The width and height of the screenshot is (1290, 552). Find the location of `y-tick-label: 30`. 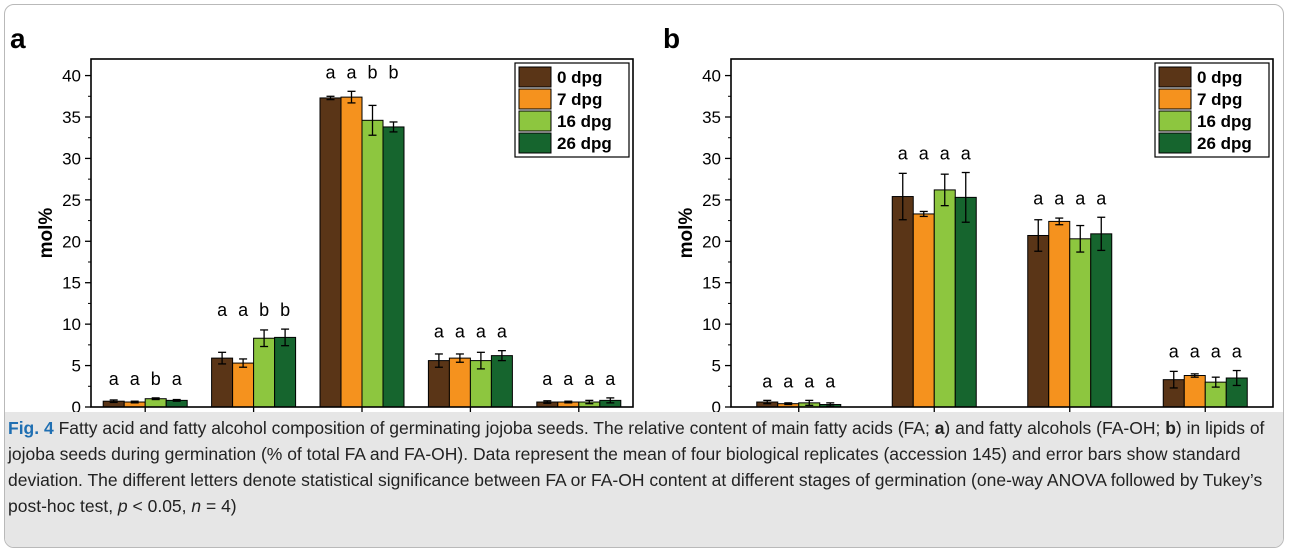

y-tick-label: 30 is located at coordinates (71, 158).